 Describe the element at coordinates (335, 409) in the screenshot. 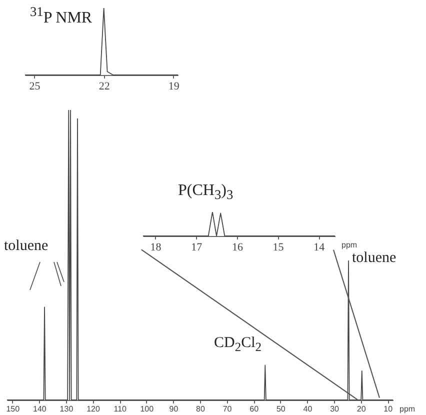

I see `x-tick-label: 30` at that location.